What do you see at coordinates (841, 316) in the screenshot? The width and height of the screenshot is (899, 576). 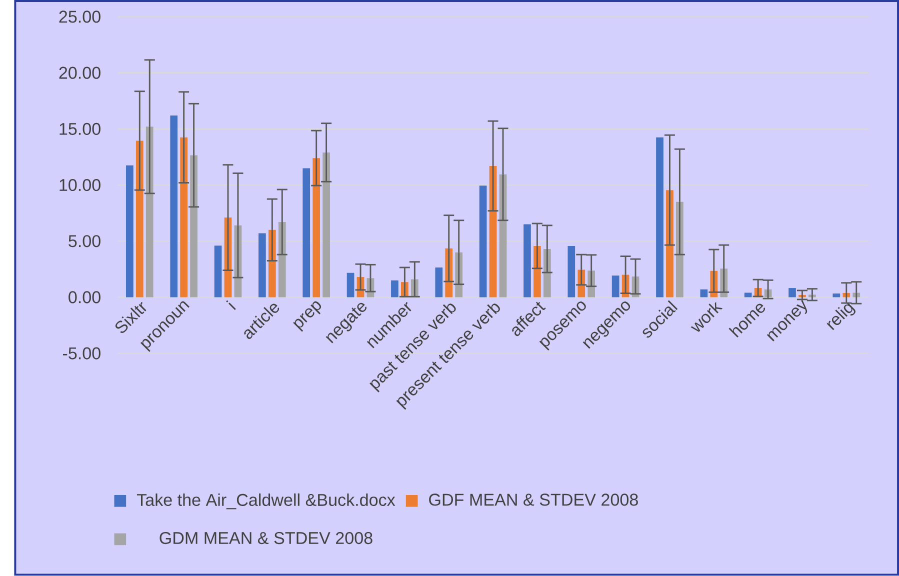 I see `x-tick-label: relig` at bounding box center [841, 316].